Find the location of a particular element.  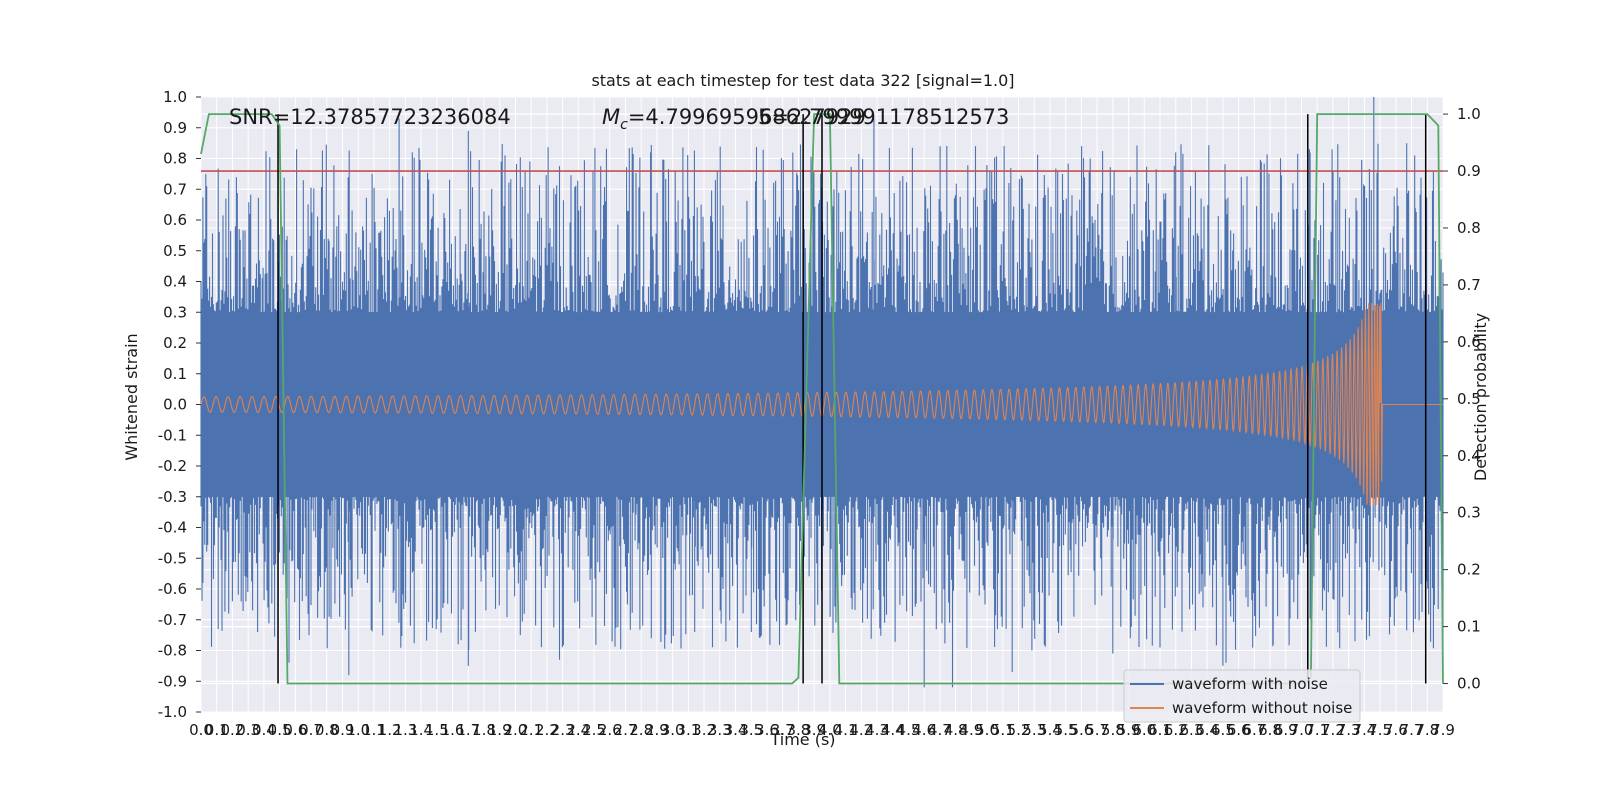

x-tick-label: 2.0 is located at coordinates (516, 730).